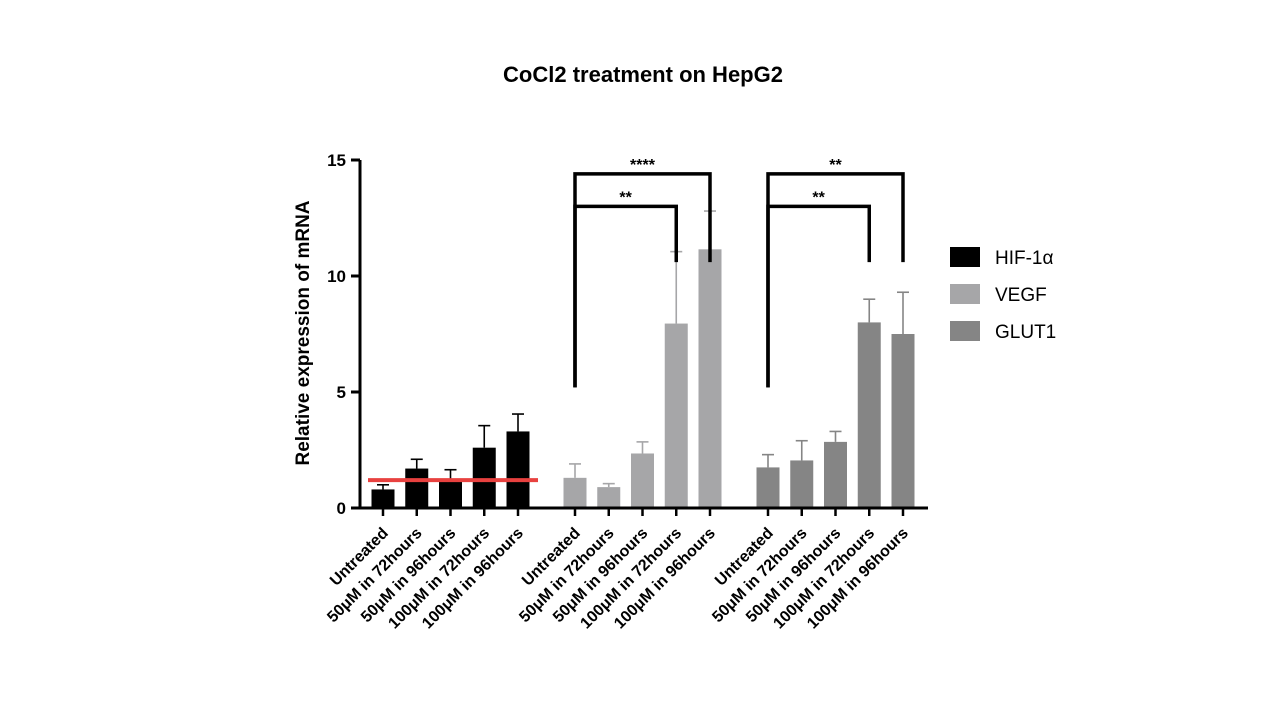  I want to click on y-tick-label-5: 5, so click(341, 392).